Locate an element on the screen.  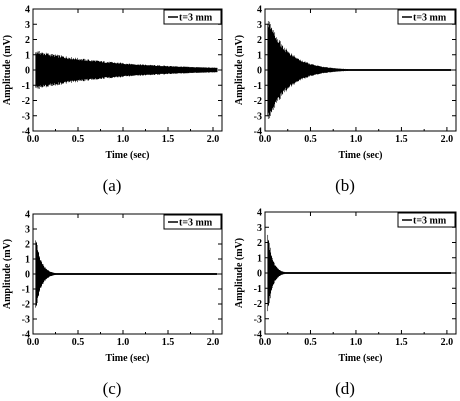
panel-caption: (b) is located at coordinates (345, 185).